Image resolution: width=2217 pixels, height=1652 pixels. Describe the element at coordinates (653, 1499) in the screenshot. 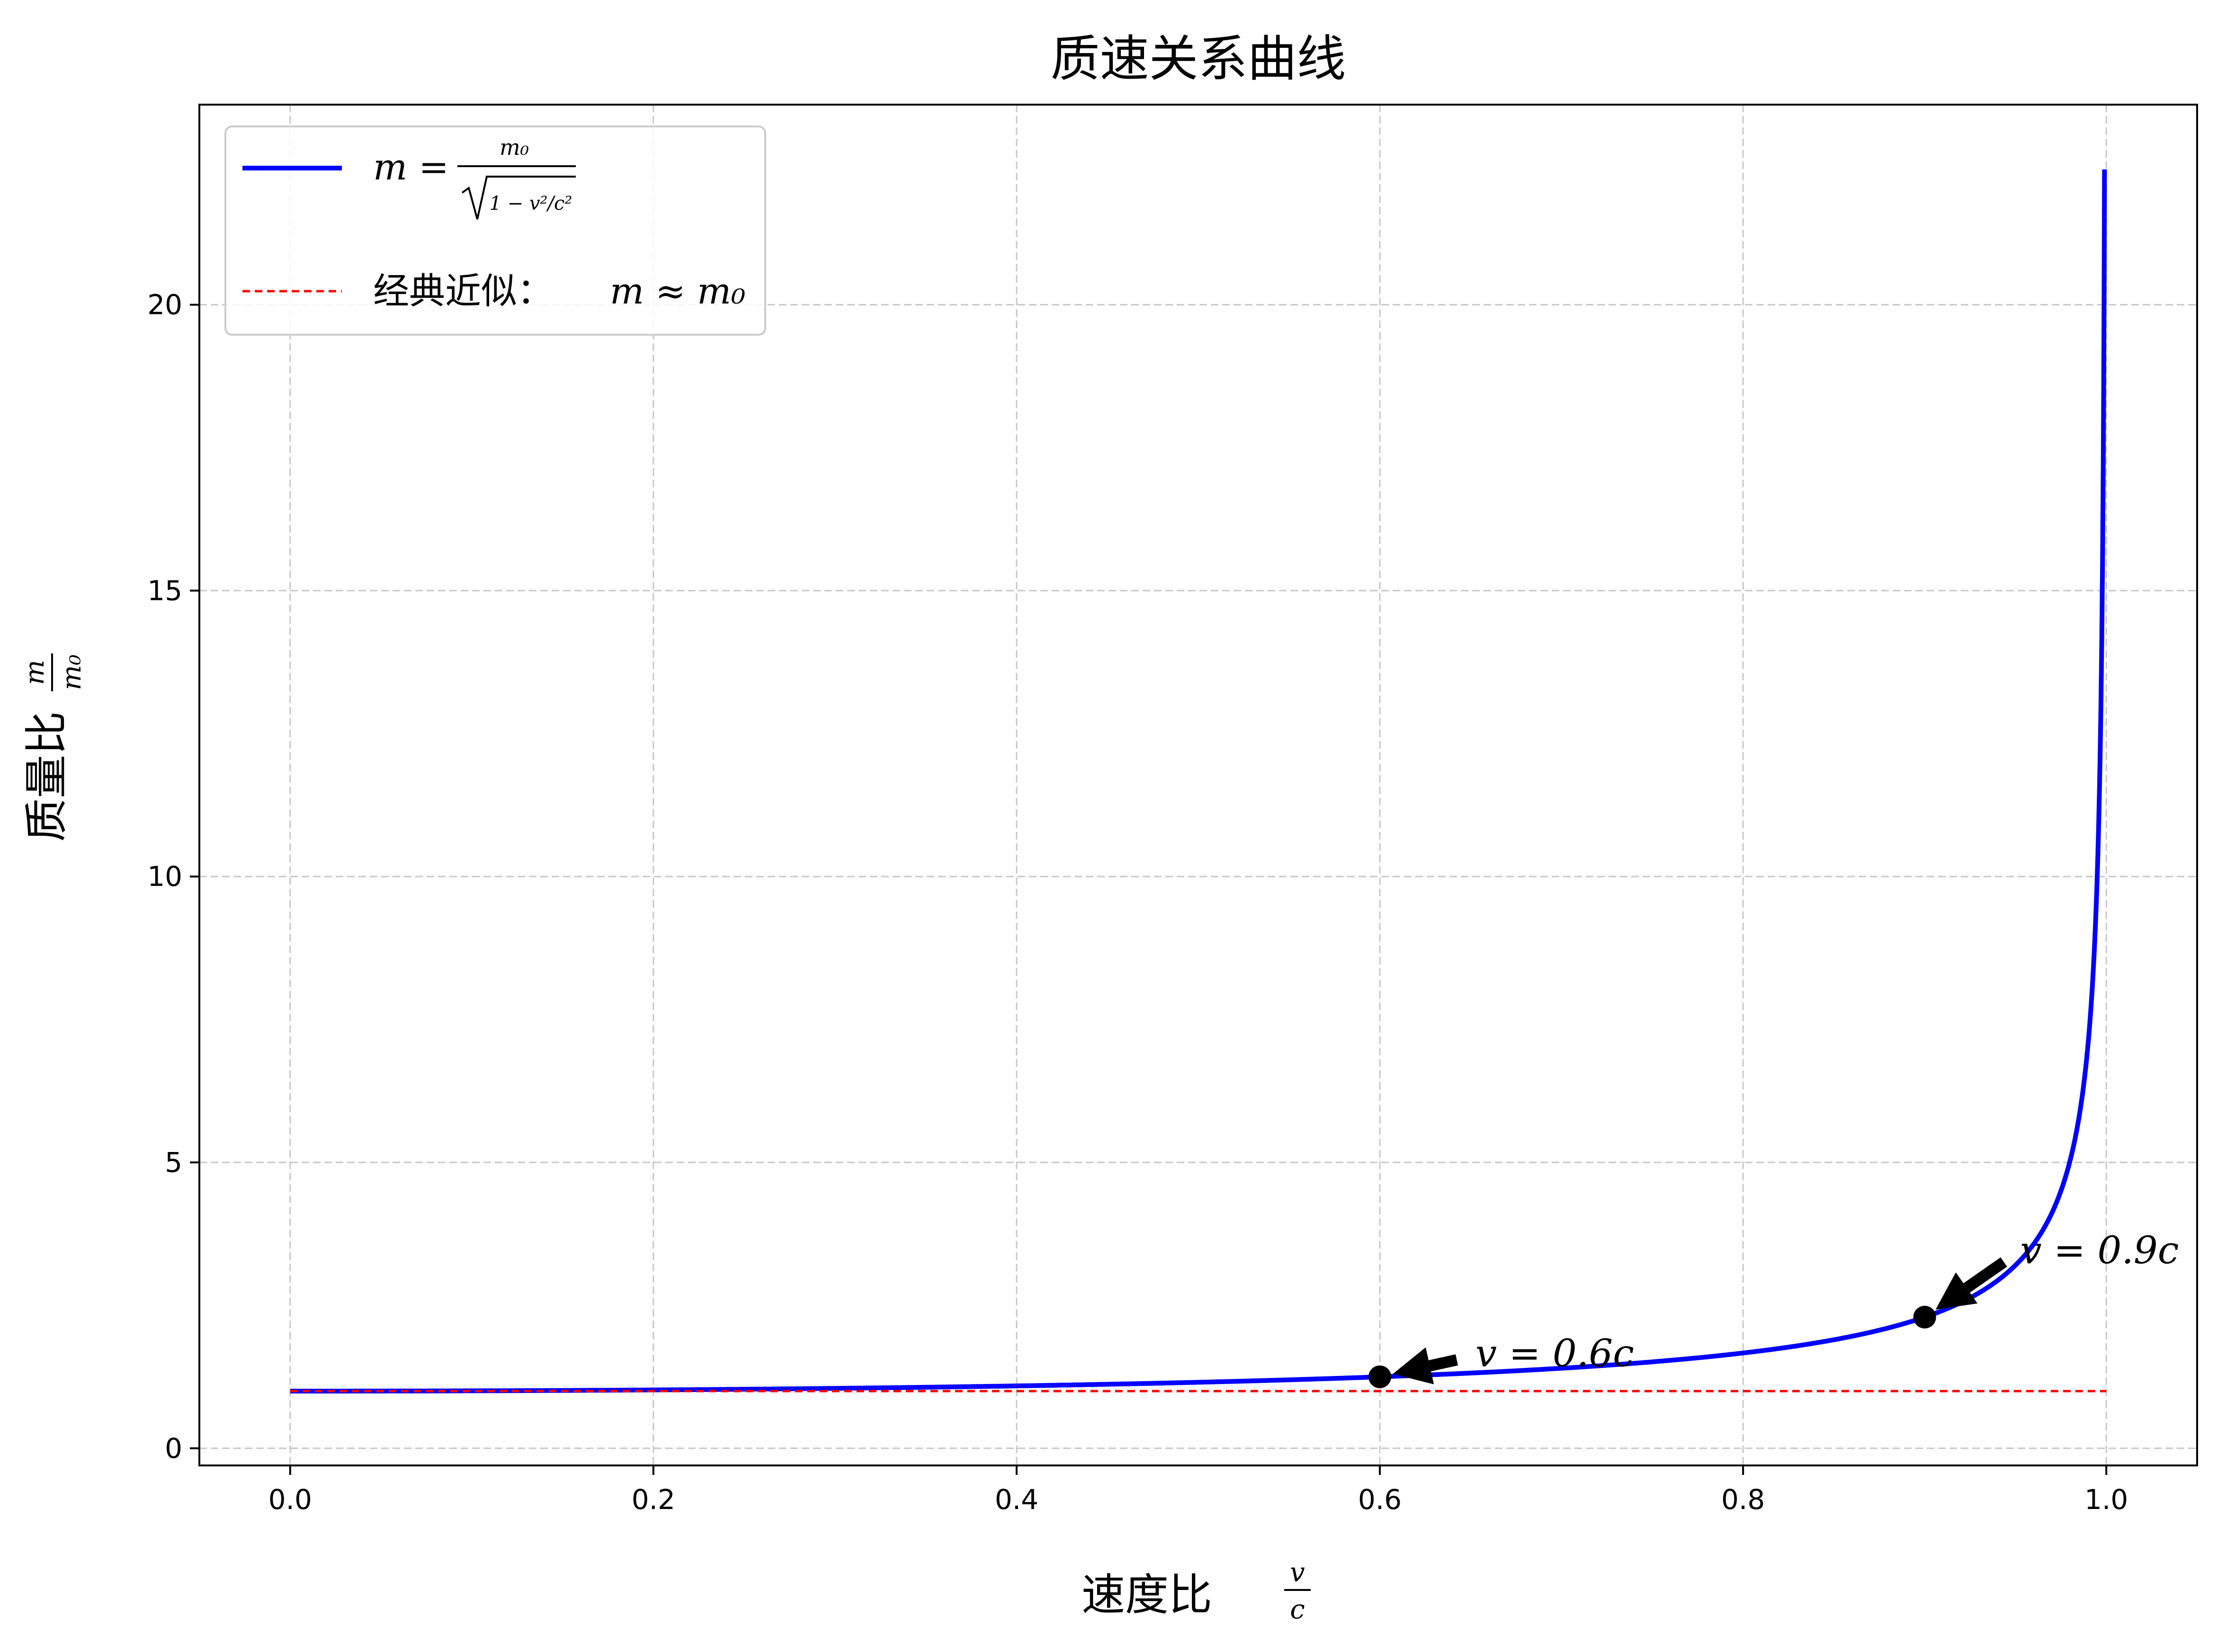

I see `x-tick-label: 0.2` at that location.